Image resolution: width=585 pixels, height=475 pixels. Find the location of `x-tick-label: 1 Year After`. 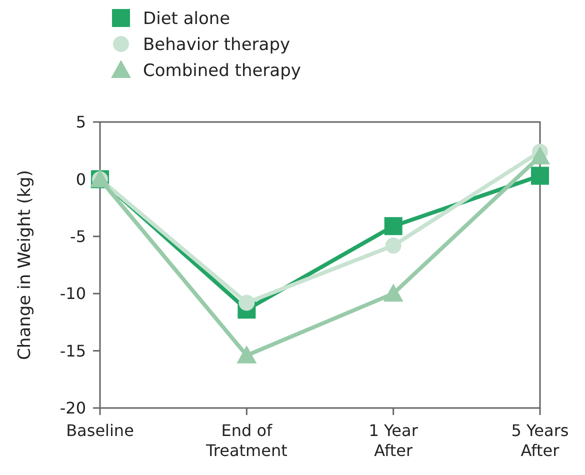

x-tick-label: 1 Year After is located at coordinates (393, 440).